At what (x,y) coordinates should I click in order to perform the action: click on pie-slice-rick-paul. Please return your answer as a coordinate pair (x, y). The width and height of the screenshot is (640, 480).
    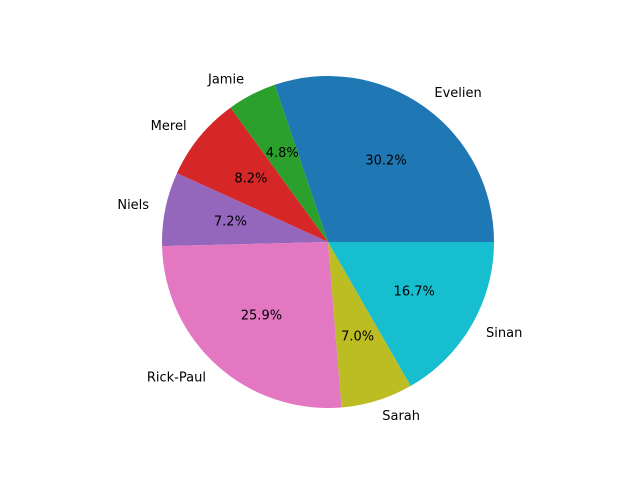
    Looking at the image, I should click on (252, 325).